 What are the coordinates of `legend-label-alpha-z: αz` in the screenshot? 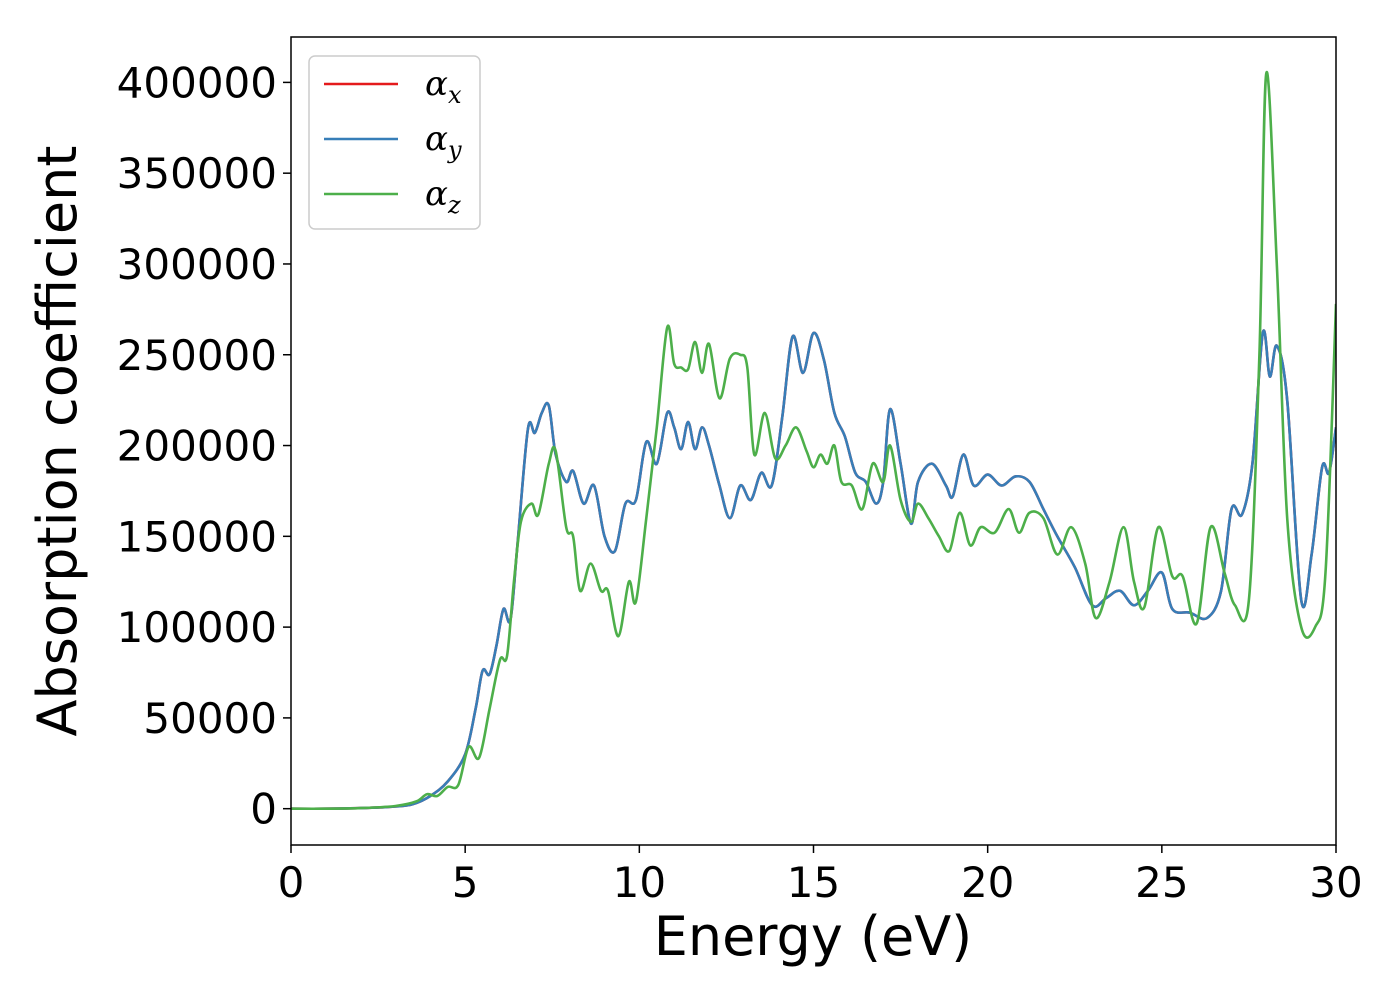 It's located at (443, 196).